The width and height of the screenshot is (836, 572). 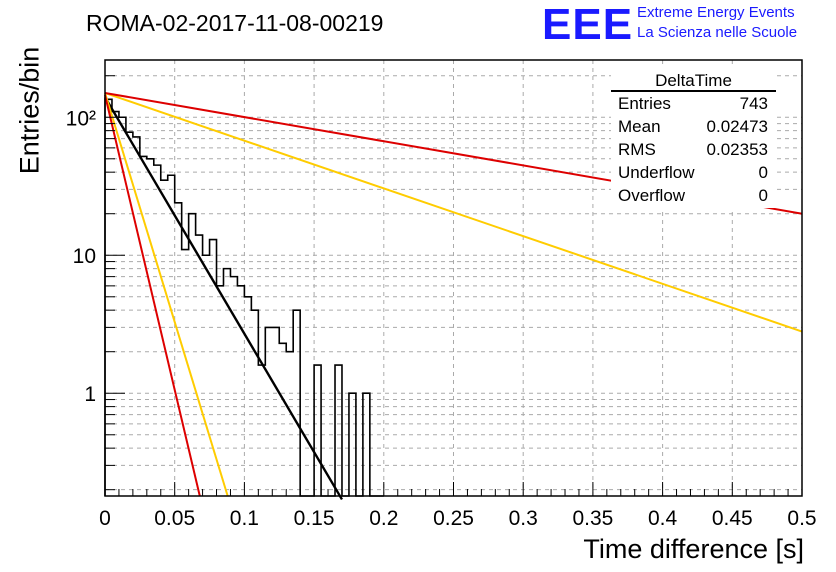 What do you see at coordinates (639, 126) in the screenshot?
I see `stats-label-mean: Mean` at bounding box center [639, 126].